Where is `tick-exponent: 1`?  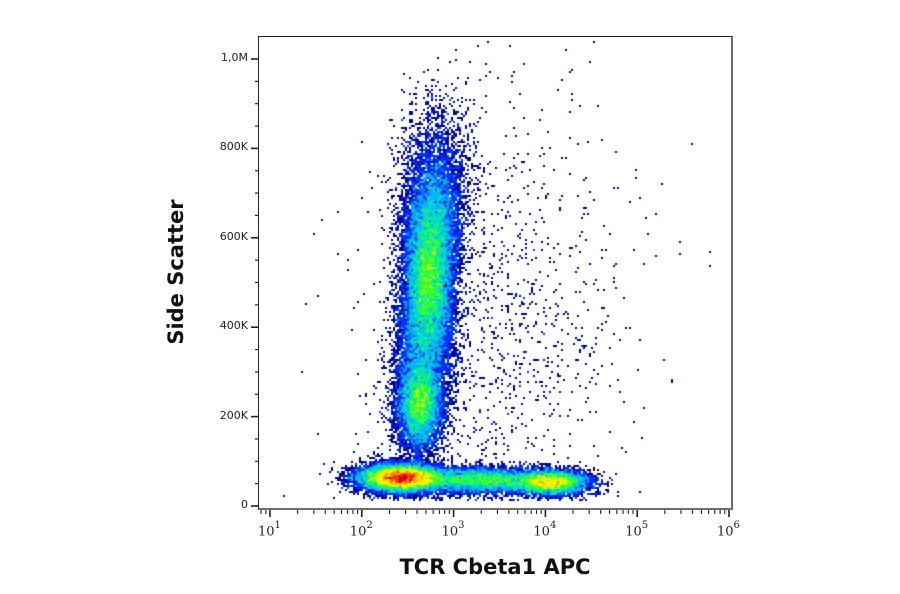
tick-exponent: 1 is located at coordinates (277, 525).